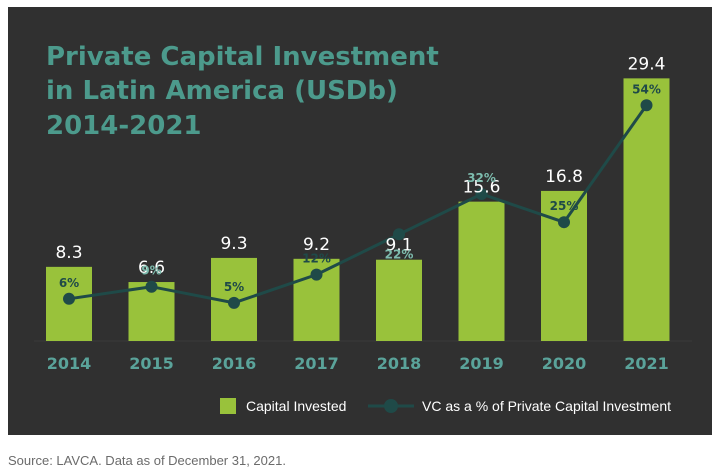 The width and height of the screenshot is (720, 473). I want to click on vc-percent-label-2019: 32%, so click(481, 178).